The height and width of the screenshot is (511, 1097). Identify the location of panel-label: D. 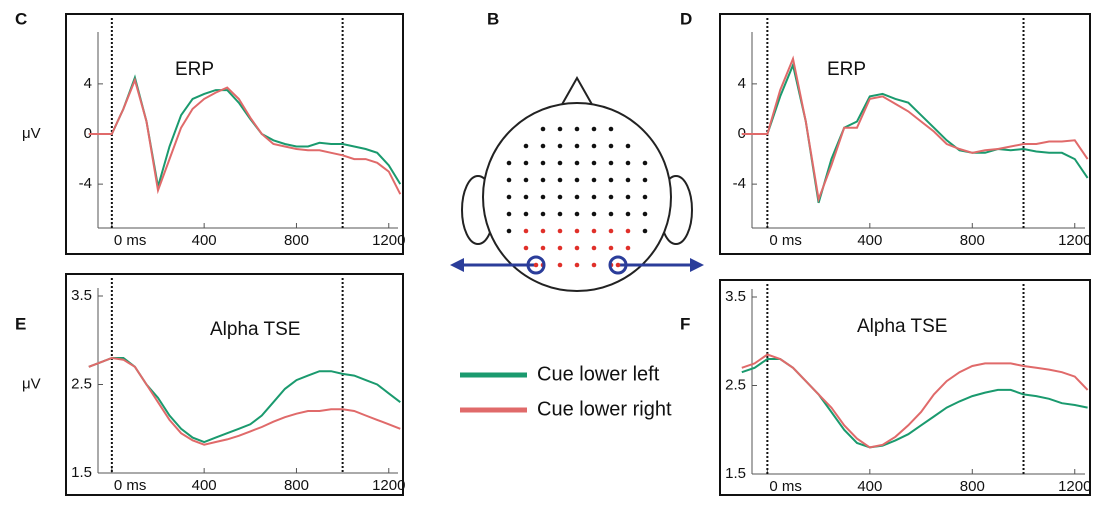
(686, 18).